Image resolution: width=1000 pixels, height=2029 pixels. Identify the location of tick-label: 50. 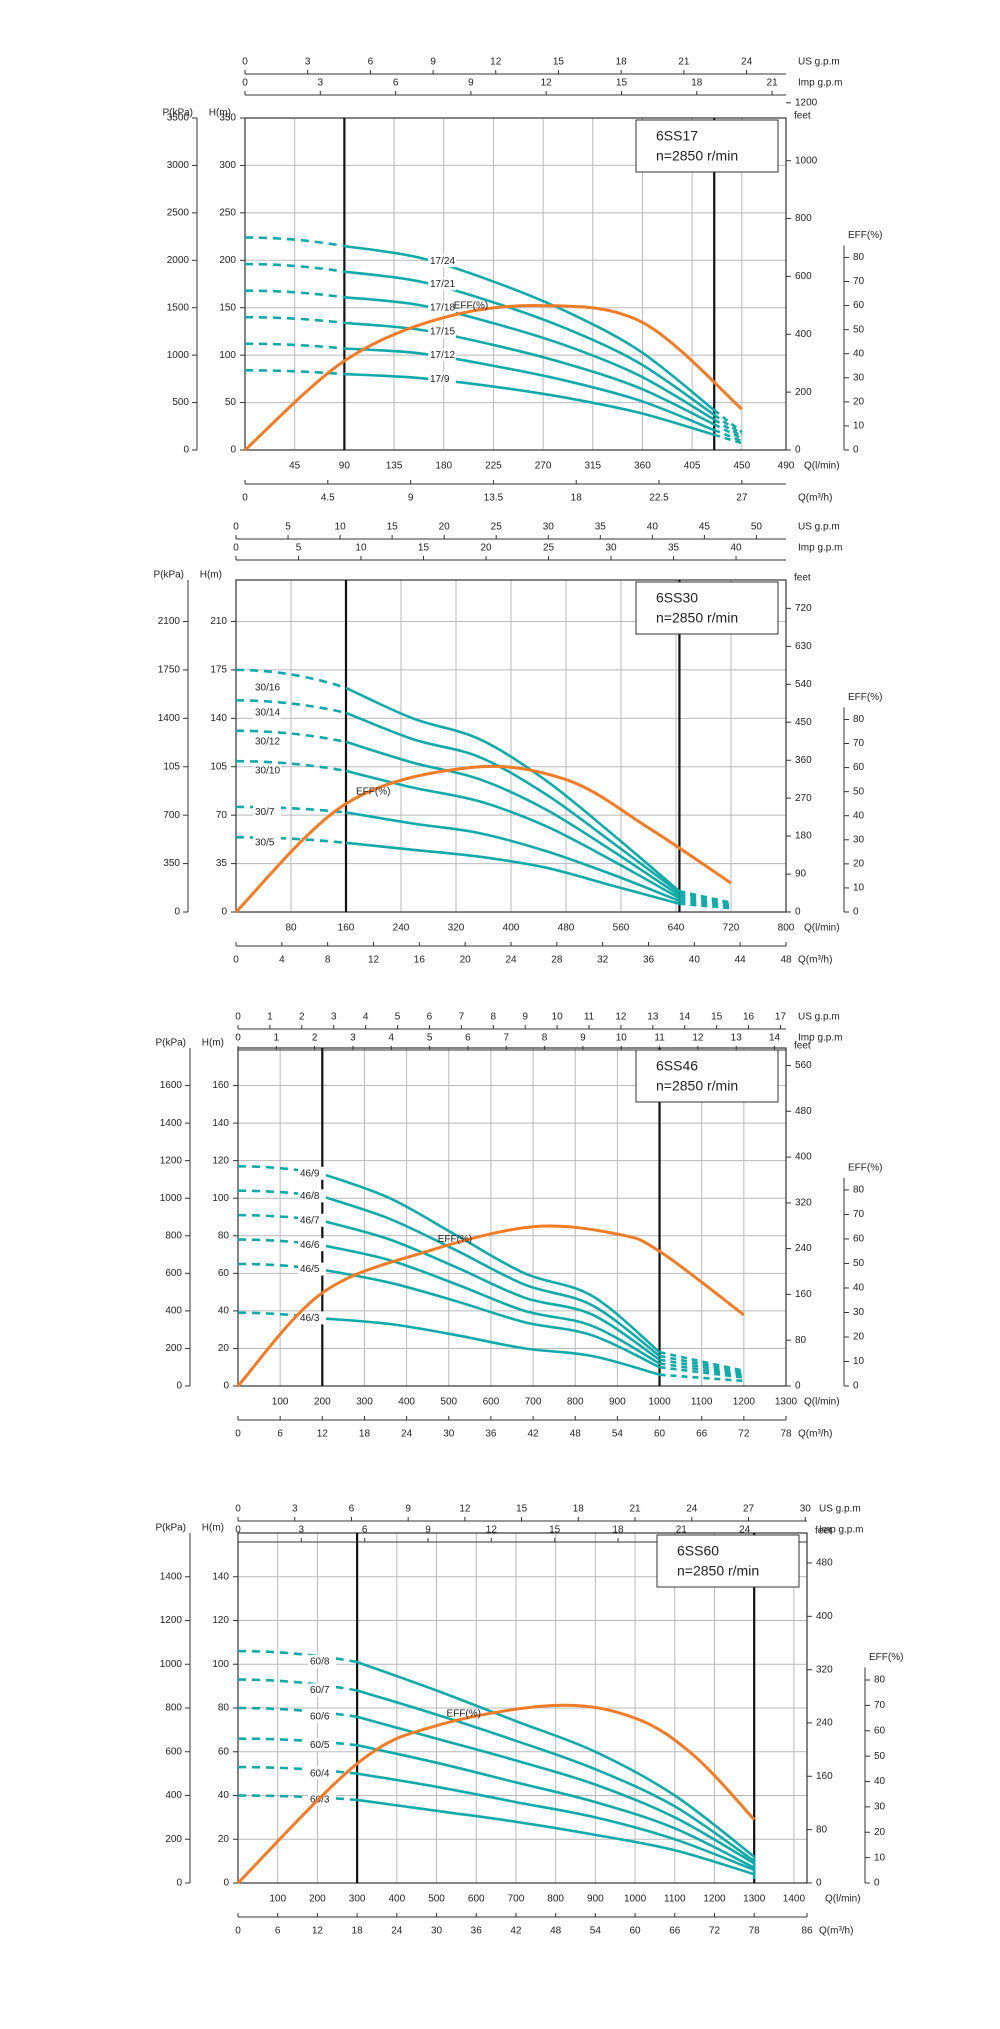
(859, 329).